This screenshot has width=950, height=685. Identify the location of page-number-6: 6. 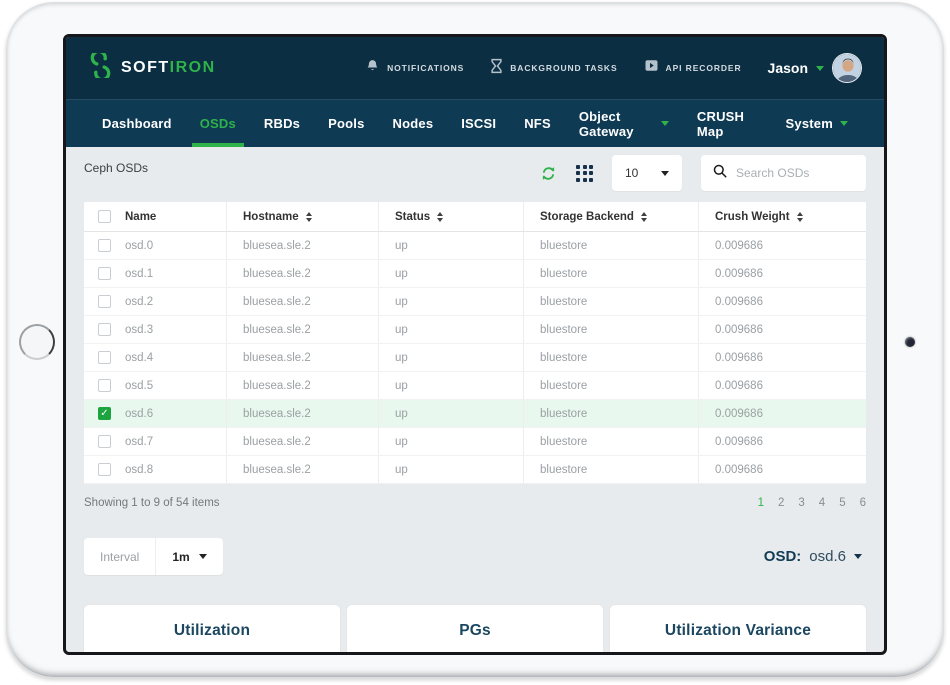
(862, 503).